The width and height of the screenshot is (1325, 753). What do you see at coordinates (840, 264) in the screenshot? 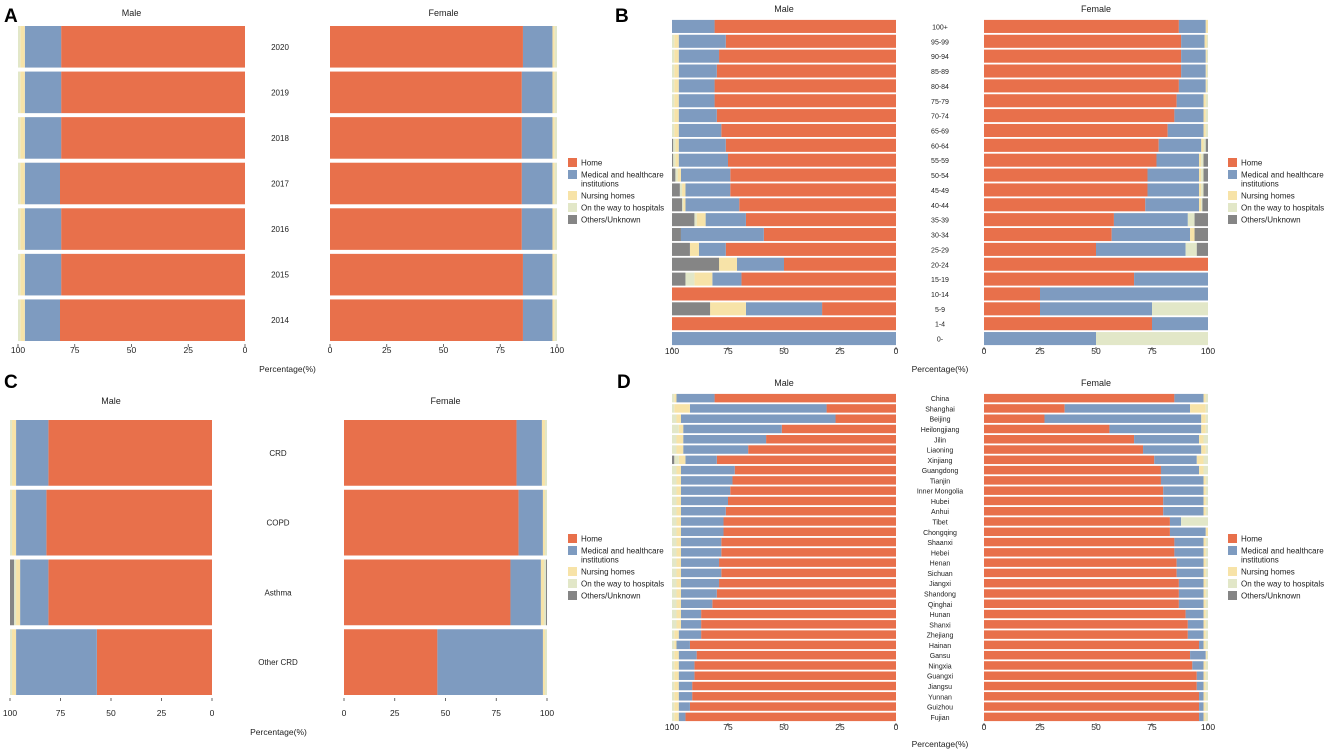
I see `bar-segment-male-20-24-s0` at bounding box center [840, 264].